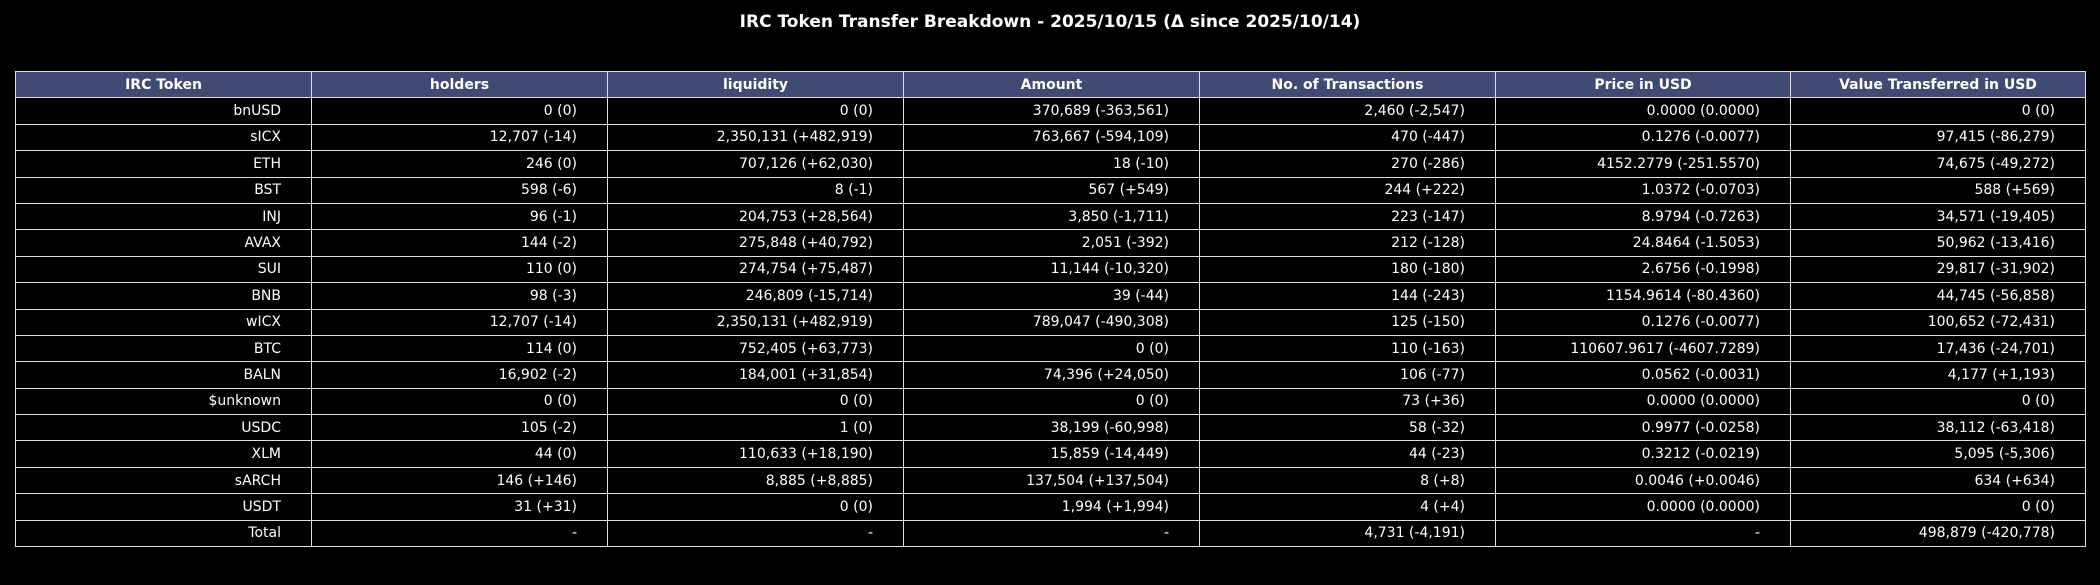 The height and width of the screenshot is (585, 2100). Describe the element at coordinates (163, 348) in the screenshot. I see `token-cell: BTC` at that location.